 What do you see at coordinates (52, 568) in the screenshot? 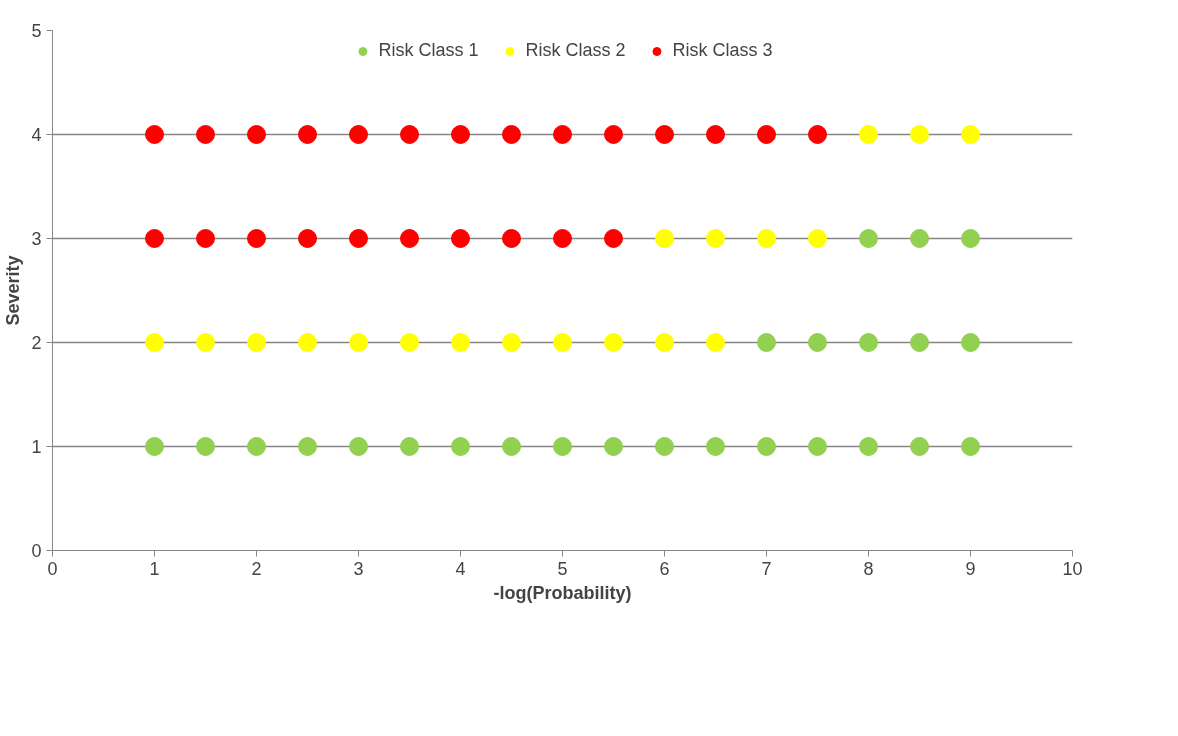
I see `x-tick-label: 0` at bounding box center [52, 568].